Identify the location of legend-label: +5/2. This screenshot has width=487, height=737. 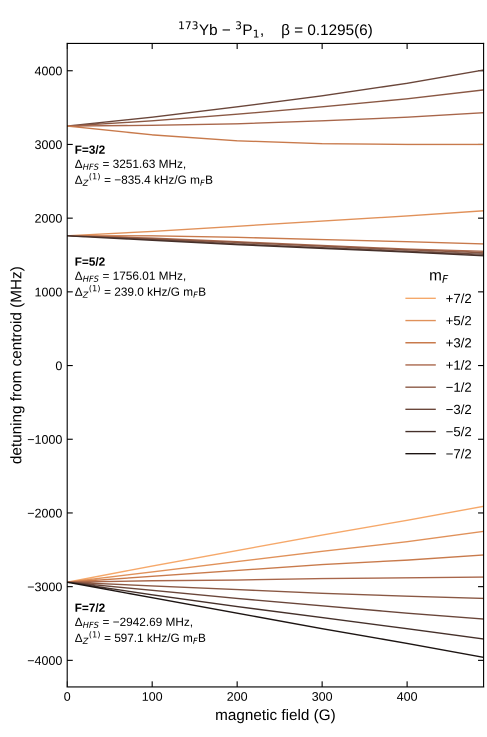
(459, 321).